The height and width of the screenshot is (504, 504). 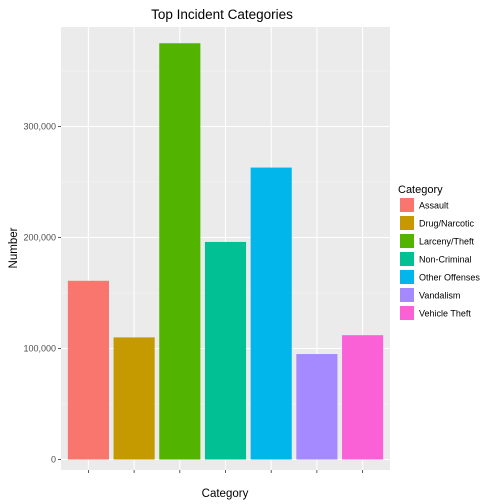 What do you see at coordinates (363, 397) in the screenshot?
I see `bar-vehicle-theft` at bounding box center [363, 397].